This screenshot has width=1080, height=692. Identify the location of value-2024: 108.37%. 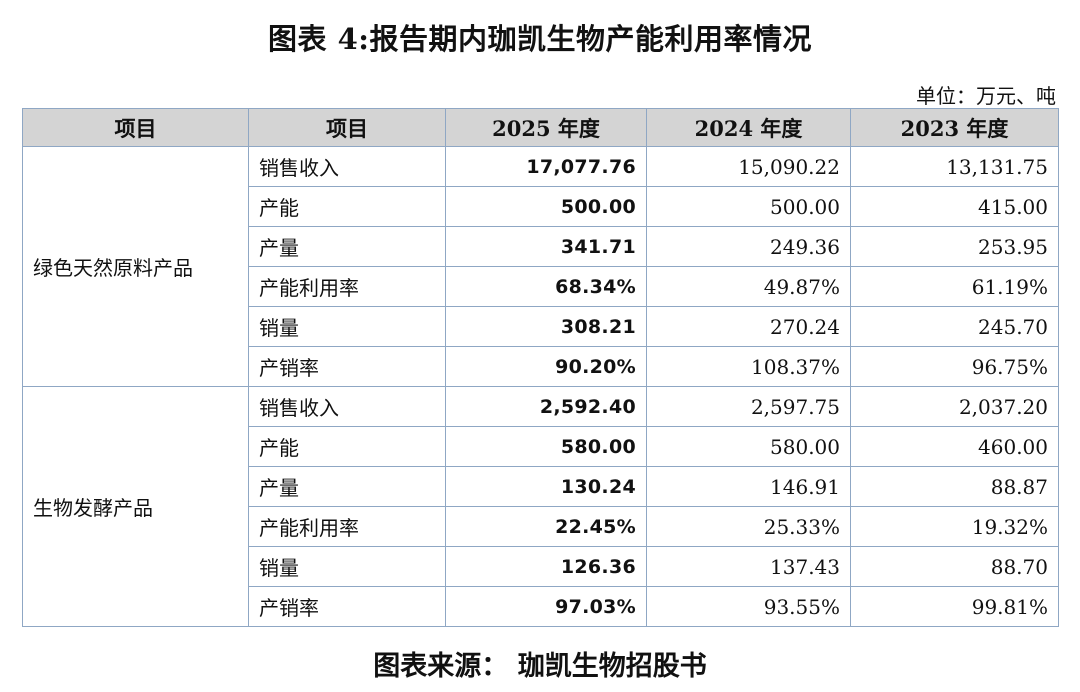
(748, 366).